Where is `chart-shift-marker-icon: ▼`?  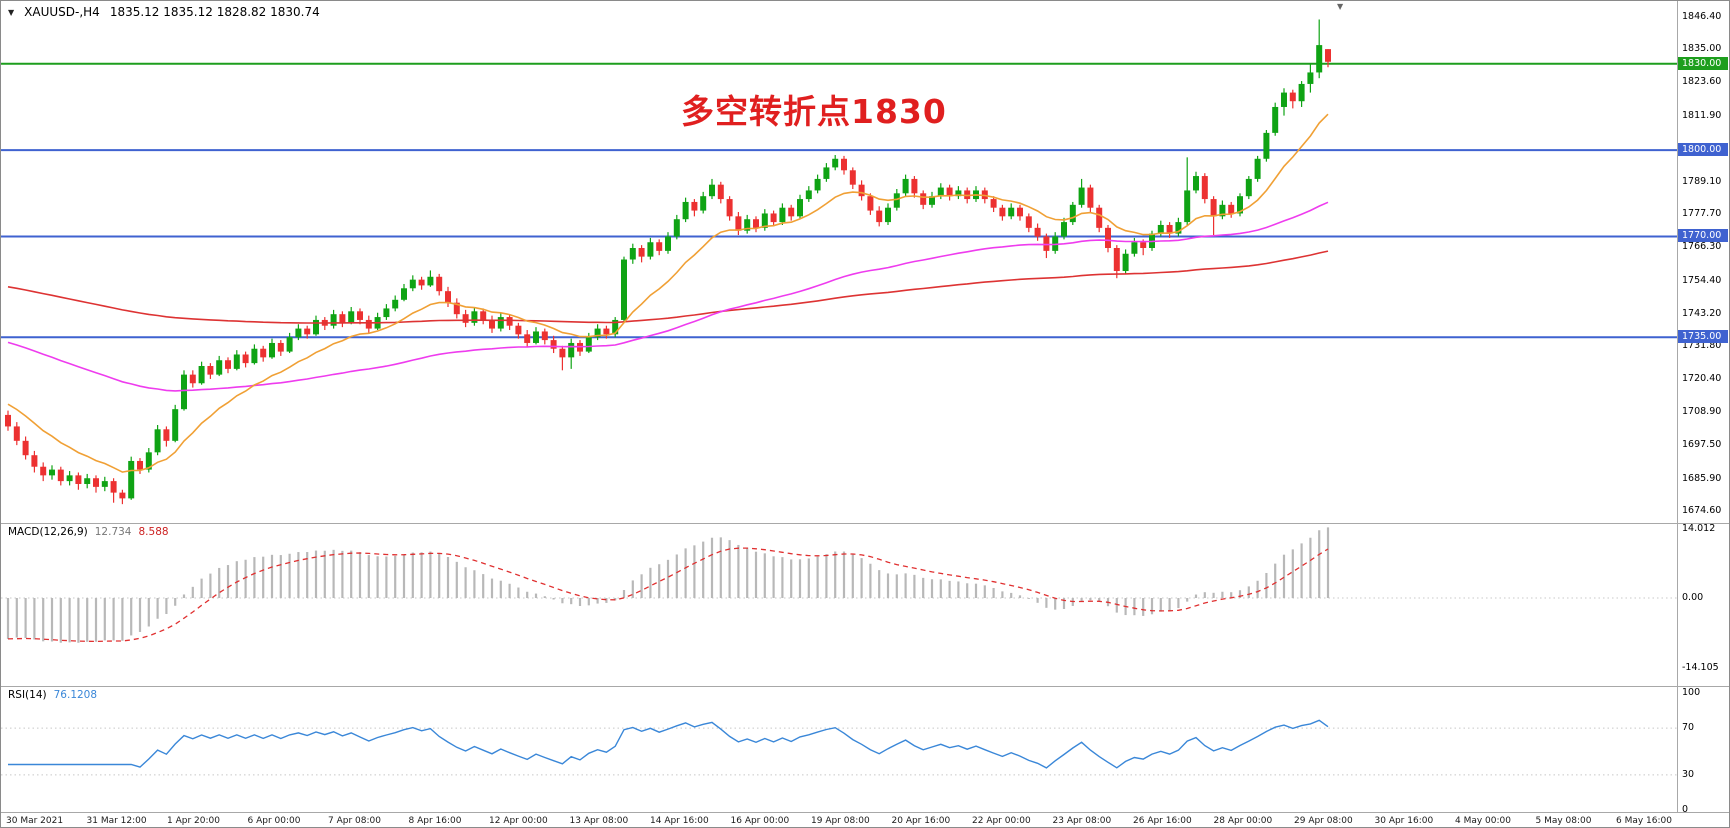
chart-shift-marker-icon: ▼ is located at coordinates (1340, 6).